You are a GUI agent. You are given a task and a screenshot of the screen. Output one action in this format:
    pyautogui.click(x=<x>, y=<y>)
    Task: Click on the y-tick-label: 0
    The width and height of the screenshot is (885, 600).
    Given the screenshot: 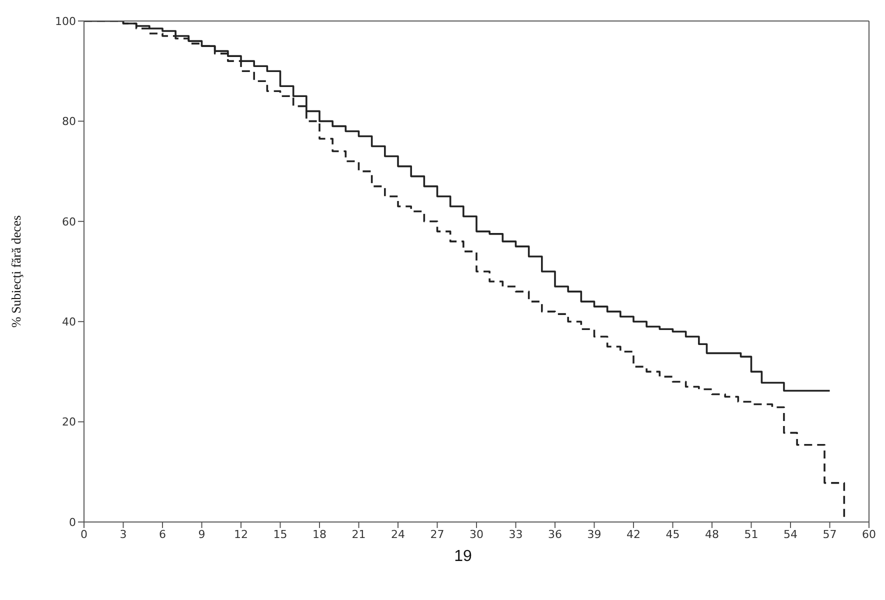 What is the action you would take?
    pyautogui.click(x=72, y=522)
    